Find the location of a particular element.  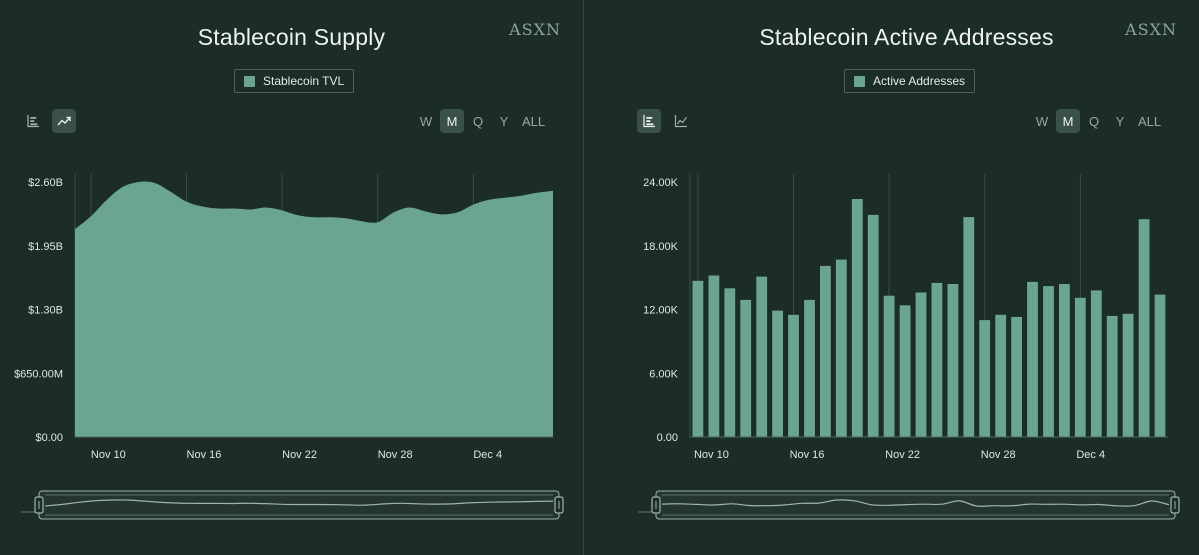

chart-title: Stablecoin Supply is located at coordinates (291, 37).